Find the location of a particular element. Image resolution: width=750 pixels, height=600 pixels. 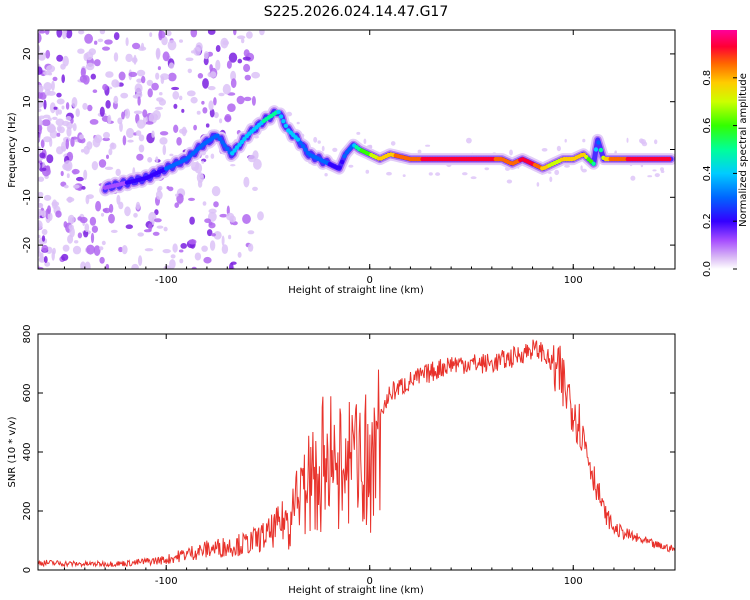

spectrogram-xlabel: Height of straight line (km) is located at coordinates (356, 290).